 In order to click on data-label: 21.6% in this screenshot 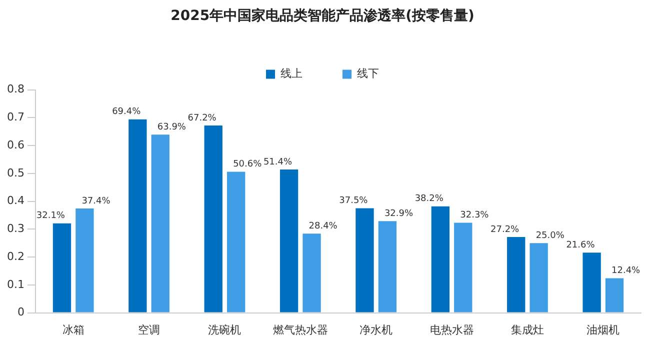, I will do `click(581, 245)`.